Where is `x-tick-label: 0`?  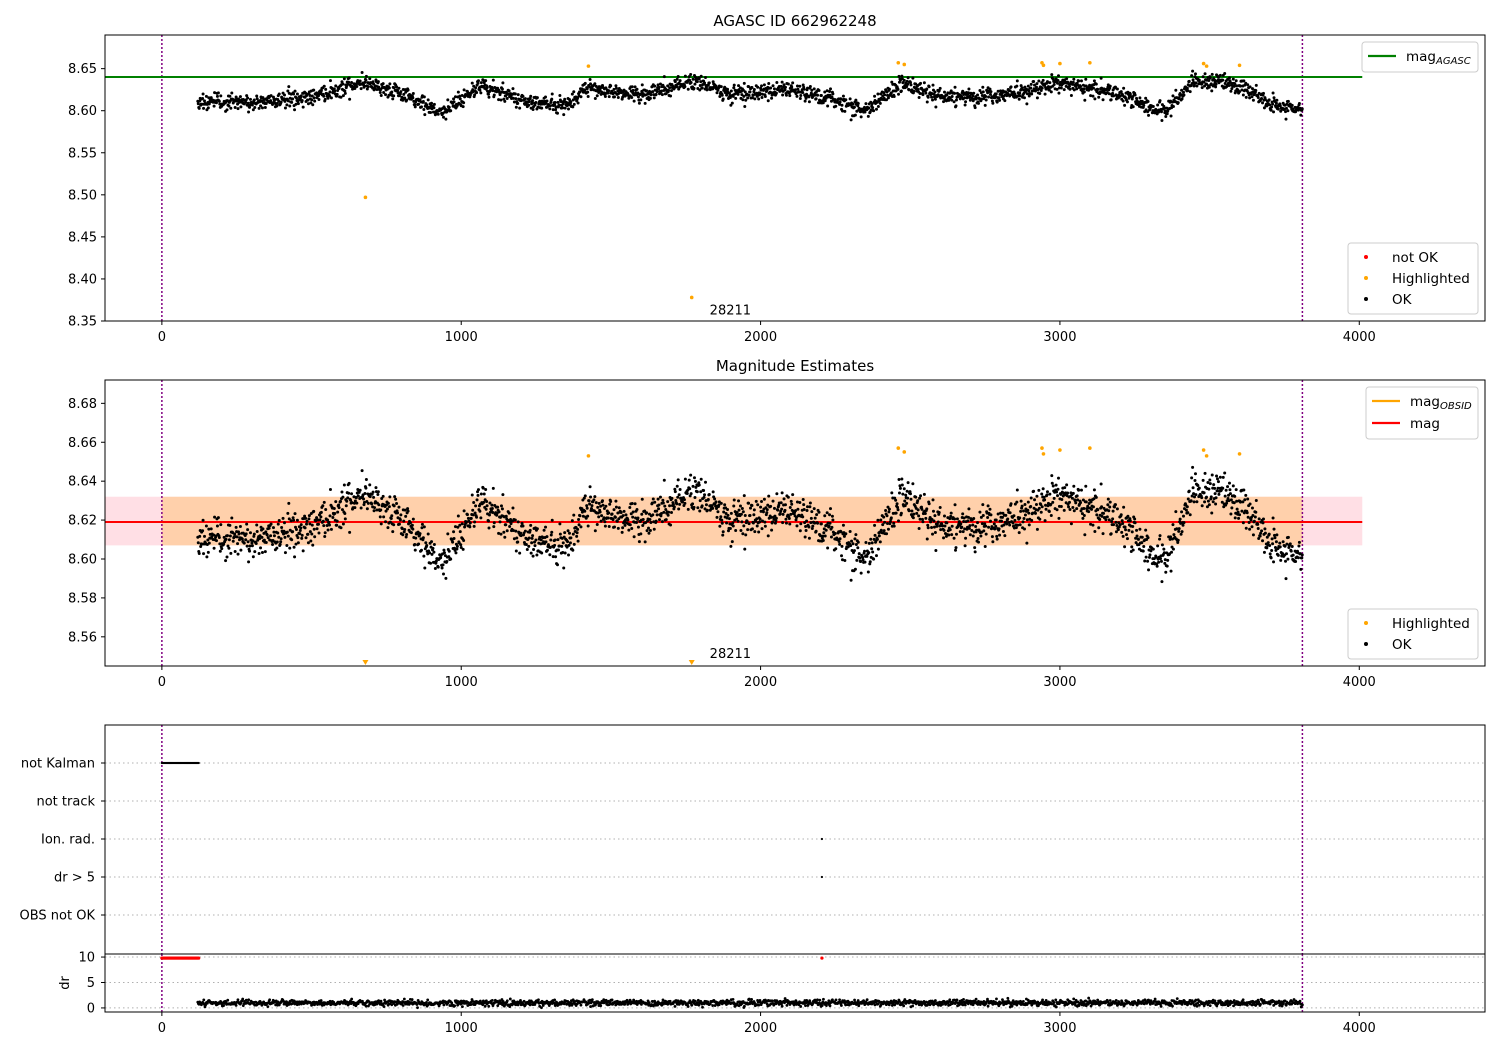
x-tick-label: 0 is located at coordinates (162, 682).